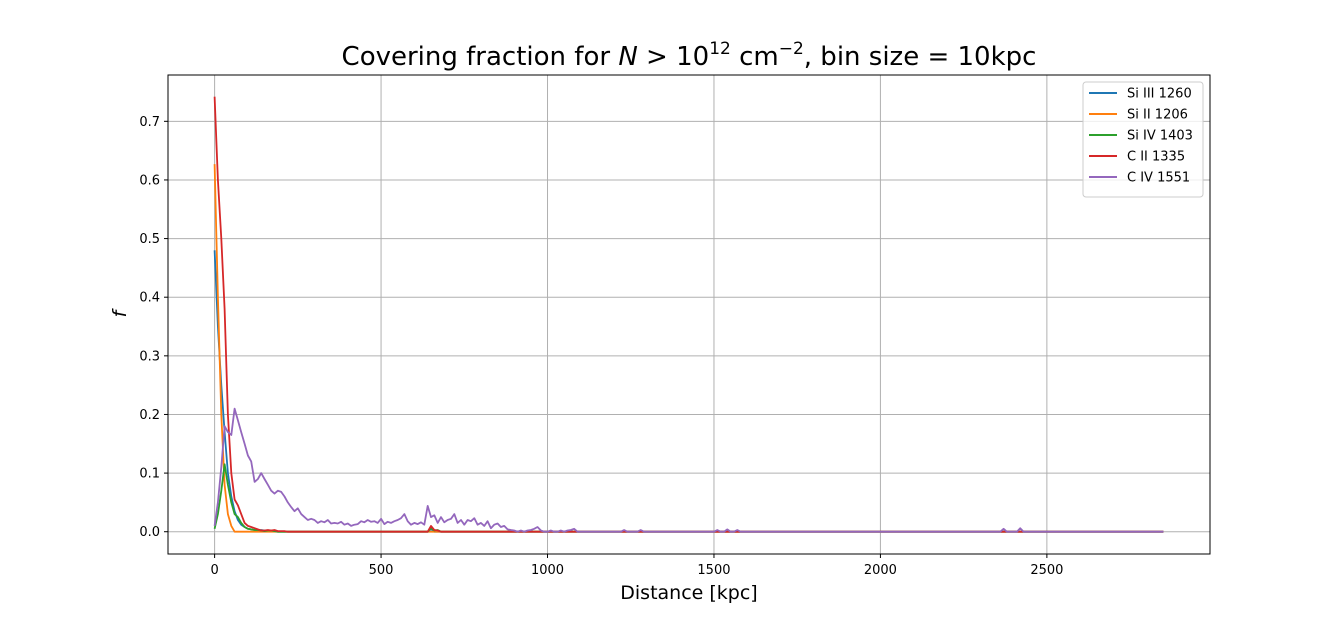 The width and height of the screenshot is (1344, 622). Describe the element at coordinates (688, 593) in the screenshot. I see `x-axis-label: Distance [kpc]` at that location.